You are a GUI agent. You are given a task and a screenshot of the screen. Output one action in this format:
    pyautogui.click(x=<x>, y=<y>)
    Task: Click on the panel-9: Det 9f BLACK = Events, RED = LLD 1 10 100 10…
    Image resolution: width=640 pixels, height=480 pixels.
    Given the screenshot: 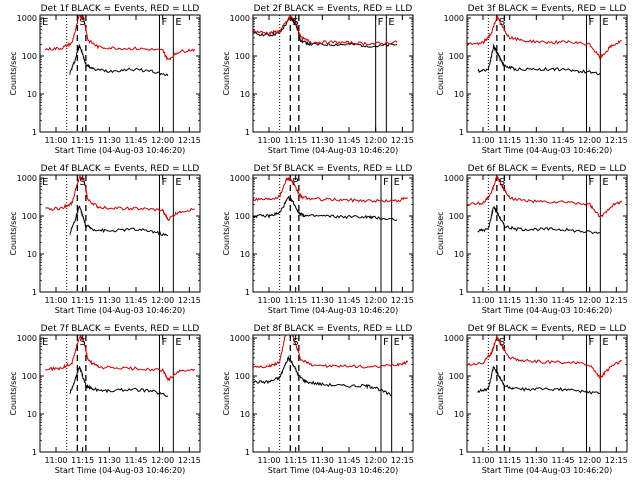 What is the action you would take?
    pyautogui.click(x=532, y=399)
    